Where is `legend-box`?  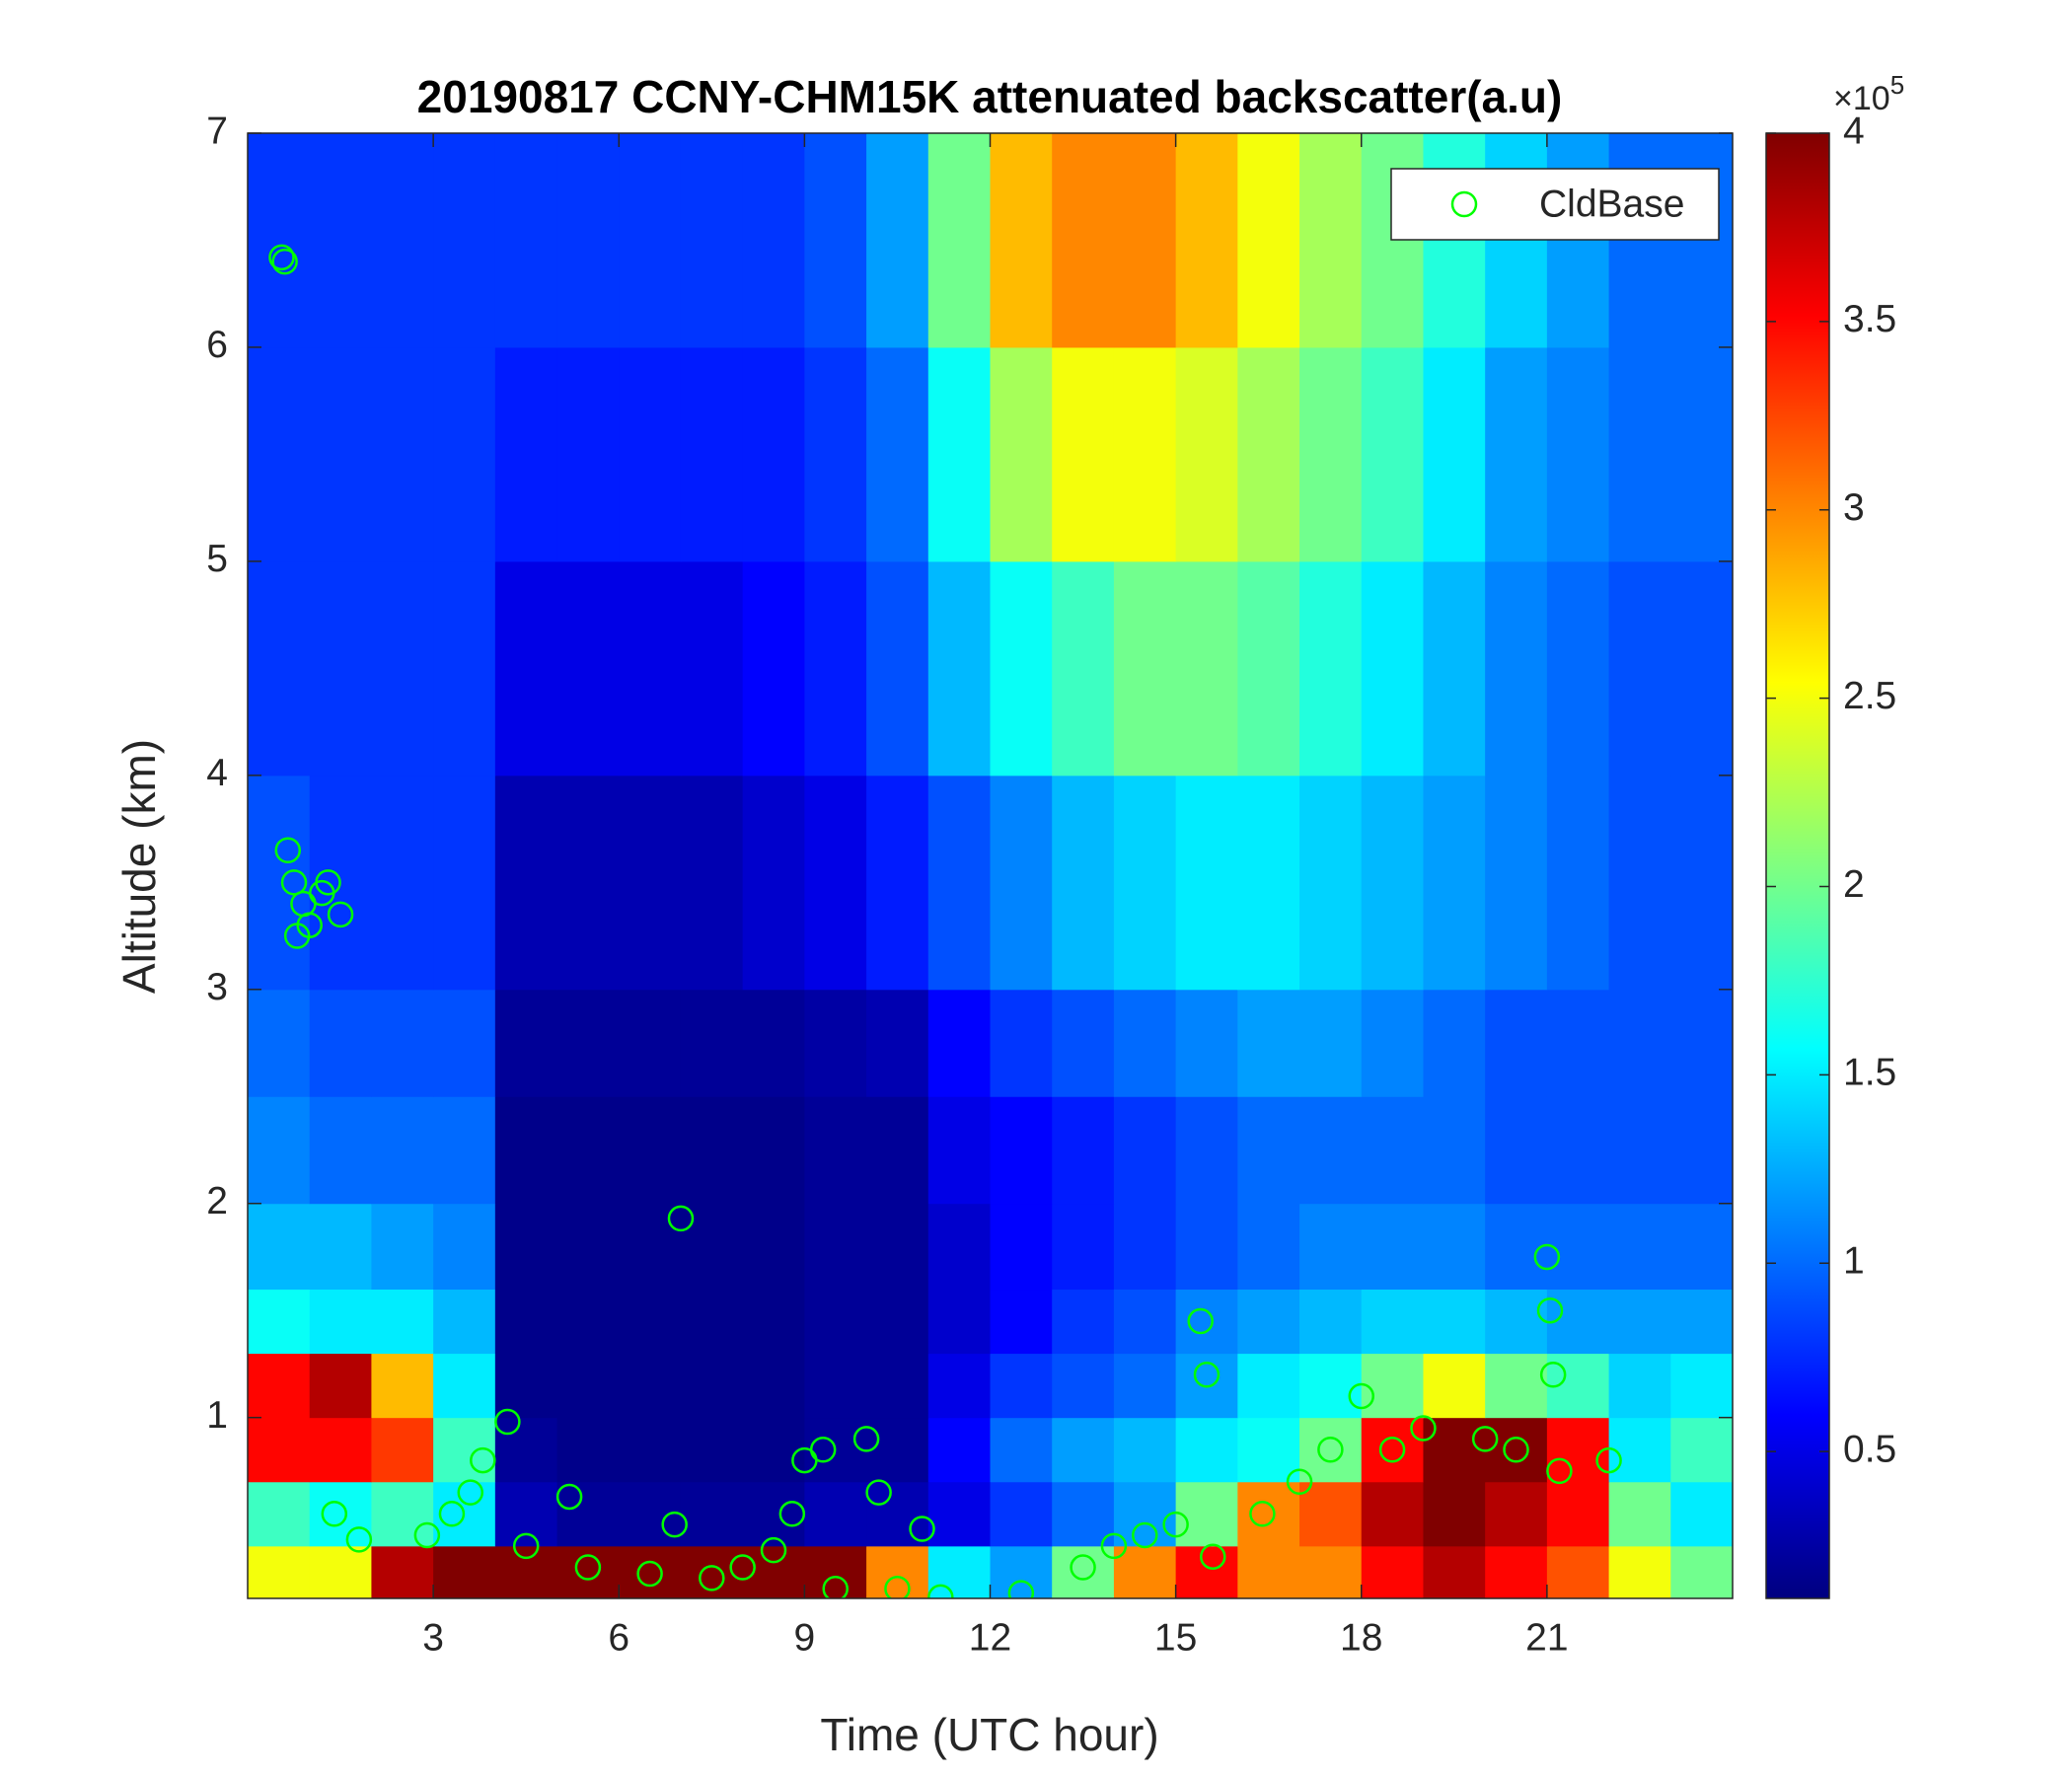 legend-box is located at coordinates (1555, 205).